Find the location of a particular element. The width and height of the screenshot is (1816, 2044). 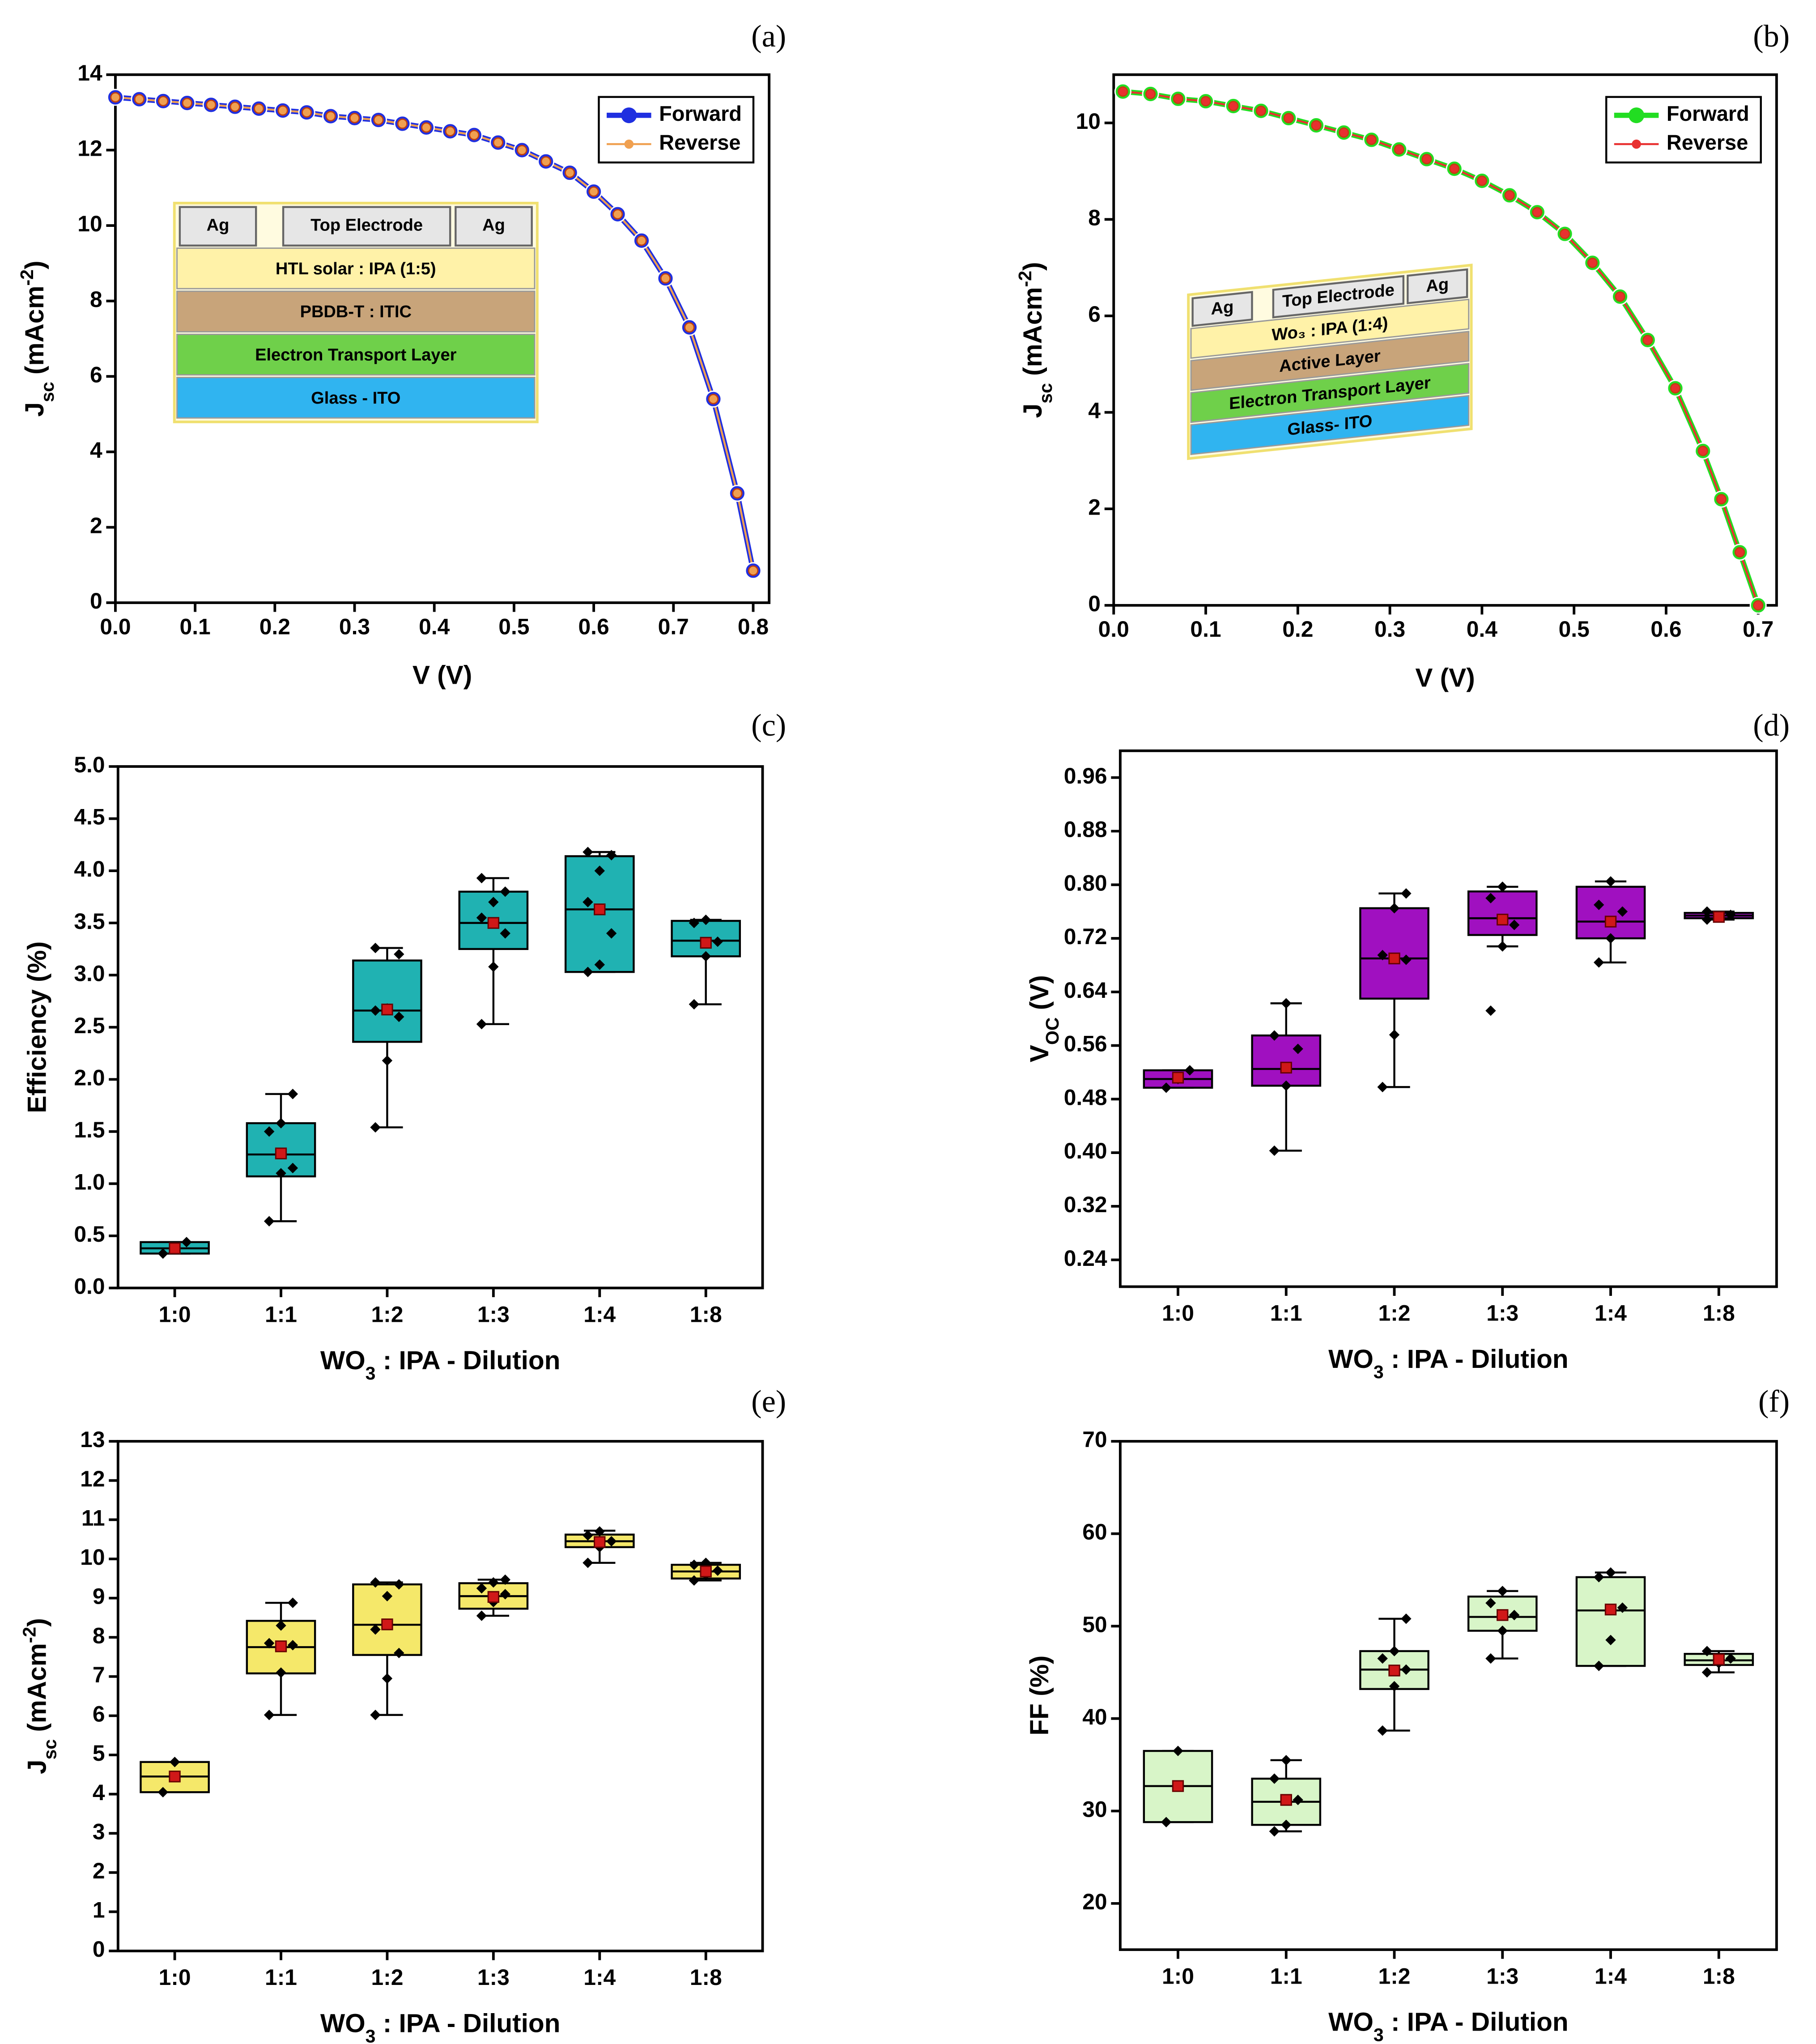

electrode-label: Ag is located at coordinates (219, 225).